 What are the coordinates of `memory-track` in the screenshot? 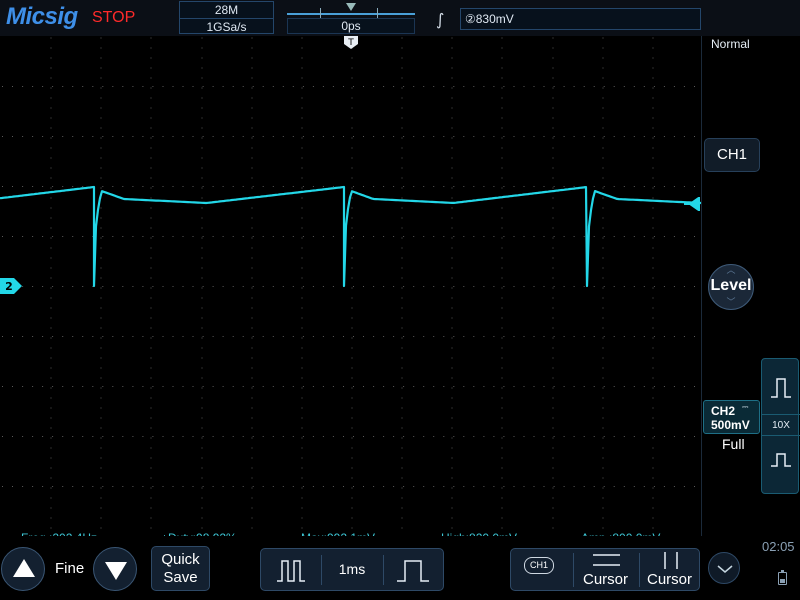 It's located at (351, 14).